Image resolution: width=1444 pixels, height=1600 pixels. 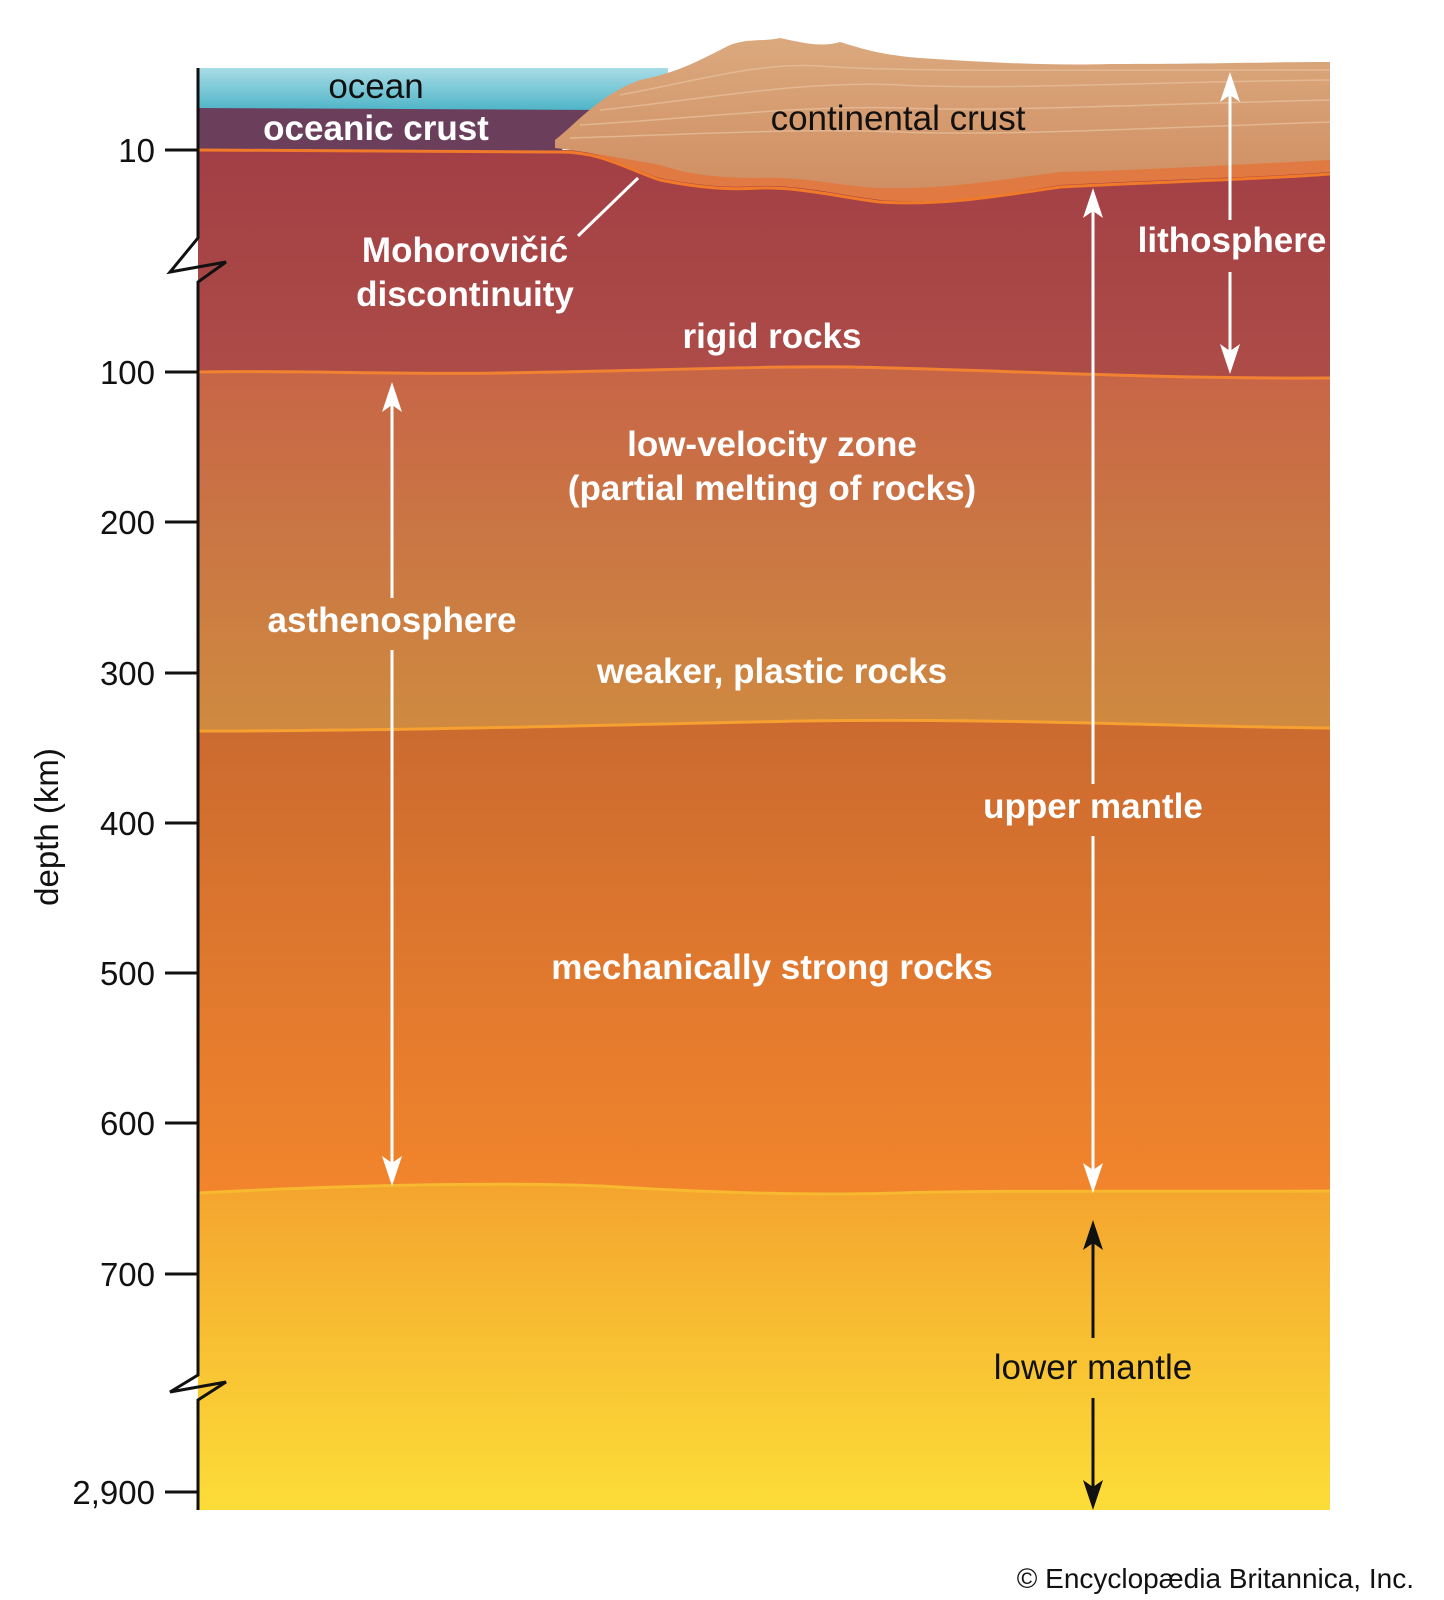 I want to click on depth-tick-labels: 10 100 200 300 400 500 600 700 2,900, so click(x=113, y=821).